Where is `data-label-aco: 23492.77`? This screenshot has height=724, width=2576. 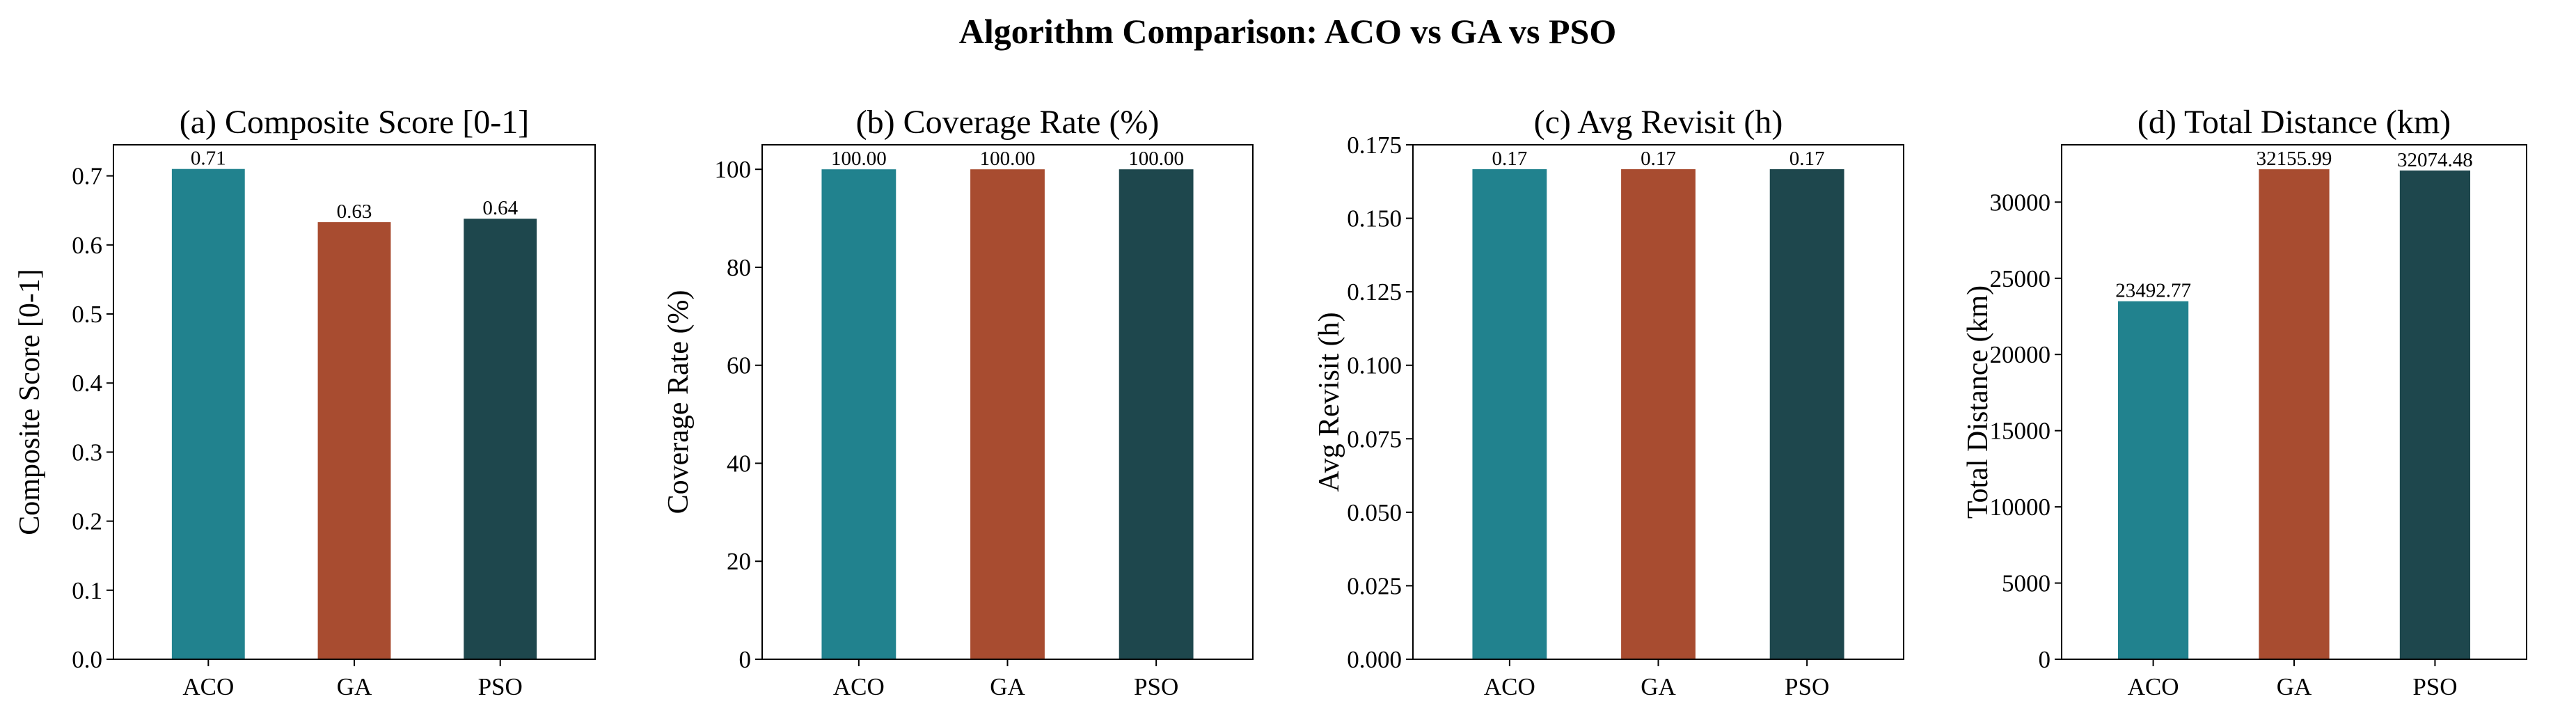
data-label-aco: 23492.77 is located at coordinates (2153, 291).